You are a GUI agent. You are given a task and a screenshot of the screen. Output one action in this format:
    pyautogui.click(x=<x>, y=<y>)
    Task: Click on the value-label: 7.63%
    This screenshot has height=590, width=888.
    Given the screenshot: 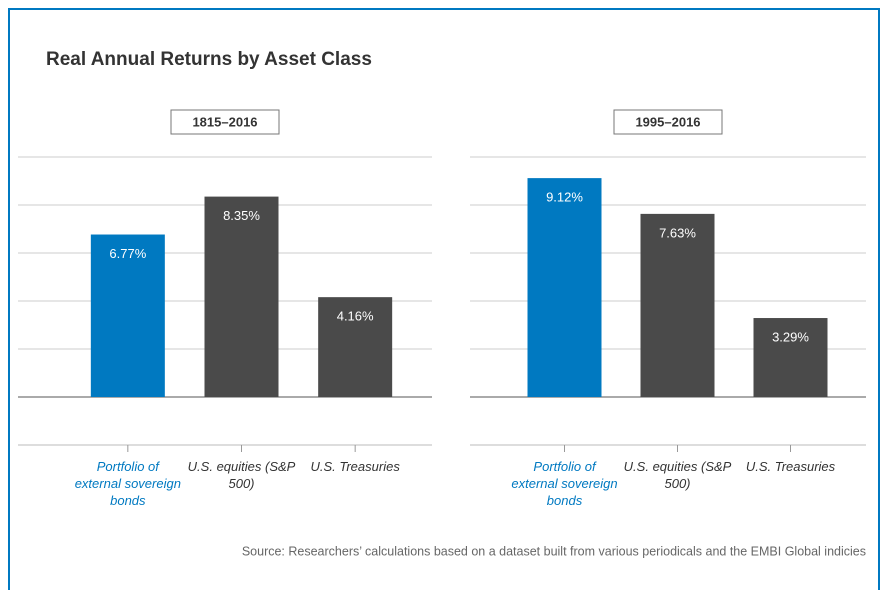 What is the action you would take?
    pyautogui.click(x=677, y=232)
    